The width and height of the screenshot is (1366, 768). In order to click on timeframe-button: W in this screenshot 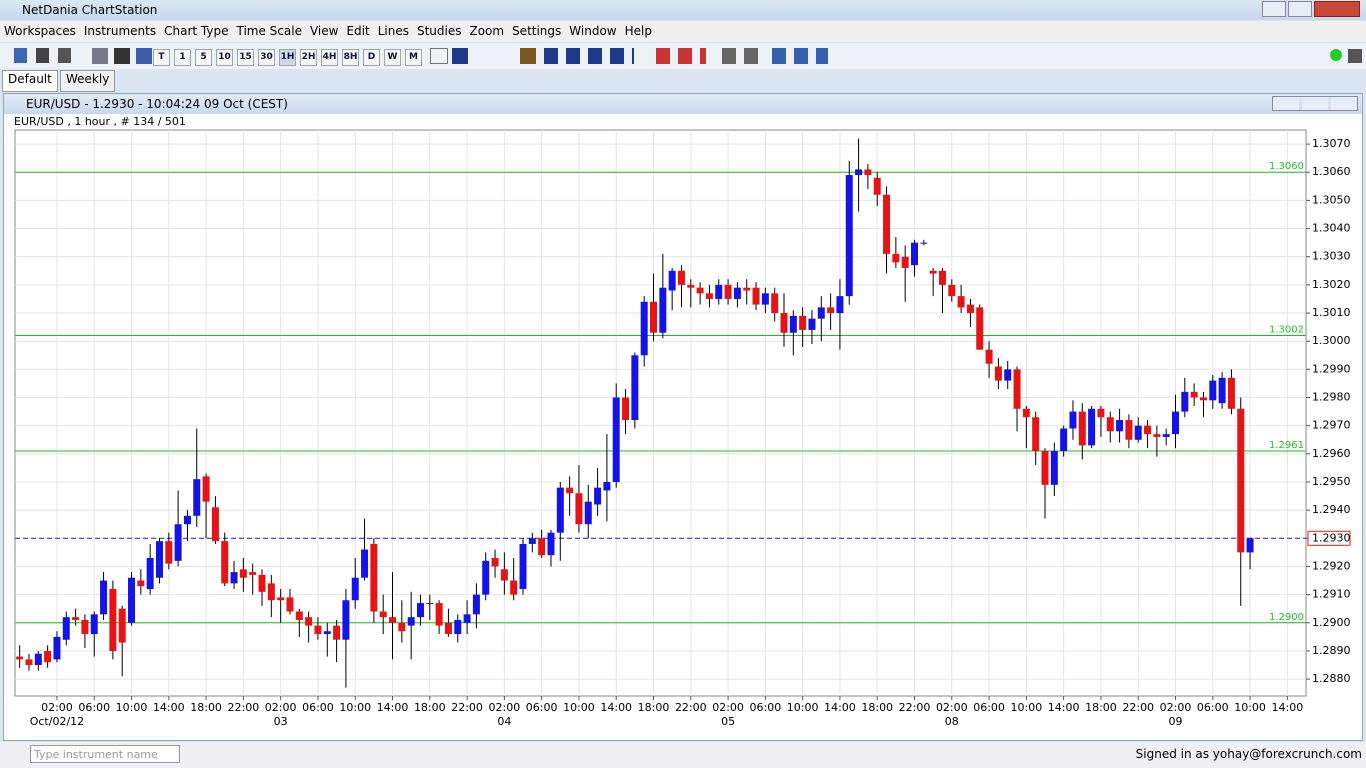, I will do `click(392, 57)`.